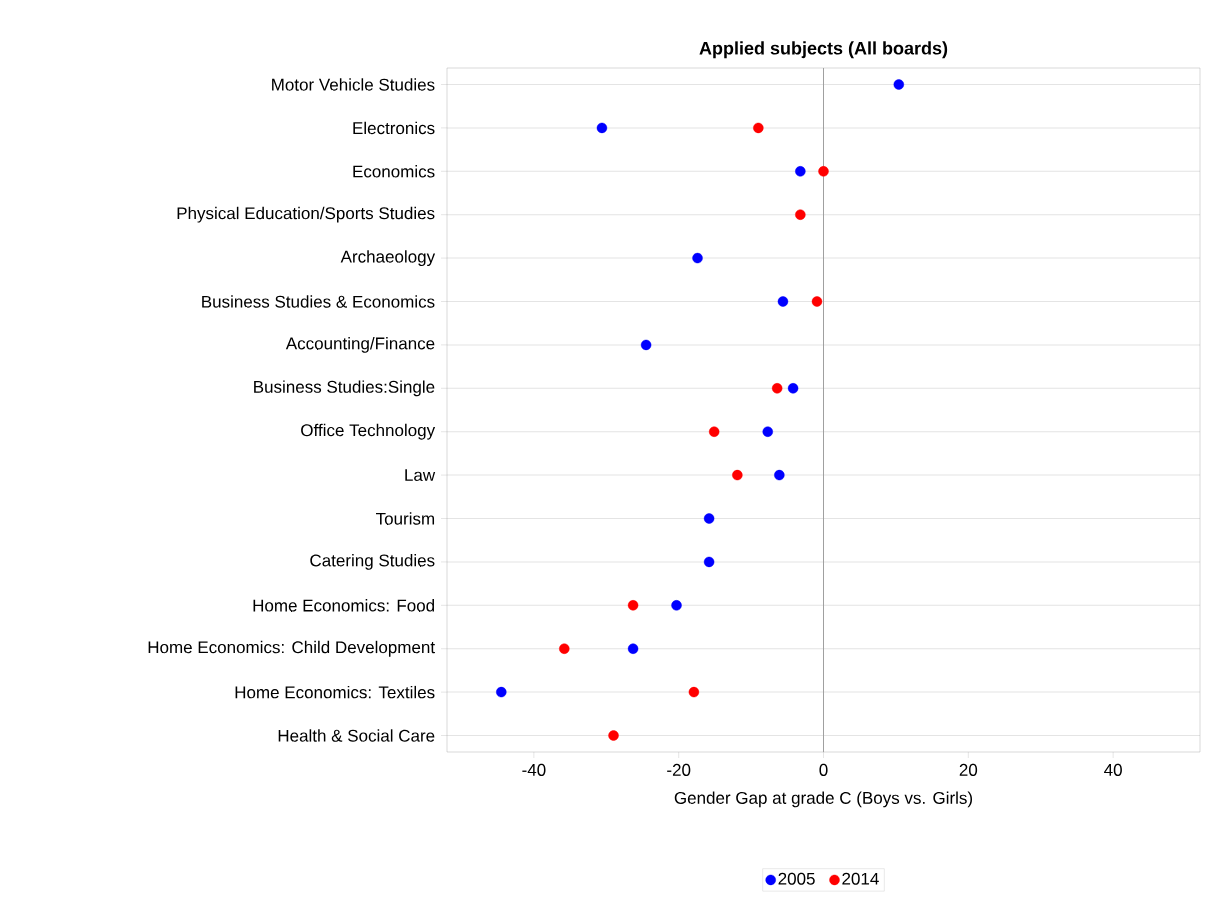  What do you see at coordinates (968, 769) in the screenshot?
I see `x-tick-label: 20` at bounding box center [968, 769].